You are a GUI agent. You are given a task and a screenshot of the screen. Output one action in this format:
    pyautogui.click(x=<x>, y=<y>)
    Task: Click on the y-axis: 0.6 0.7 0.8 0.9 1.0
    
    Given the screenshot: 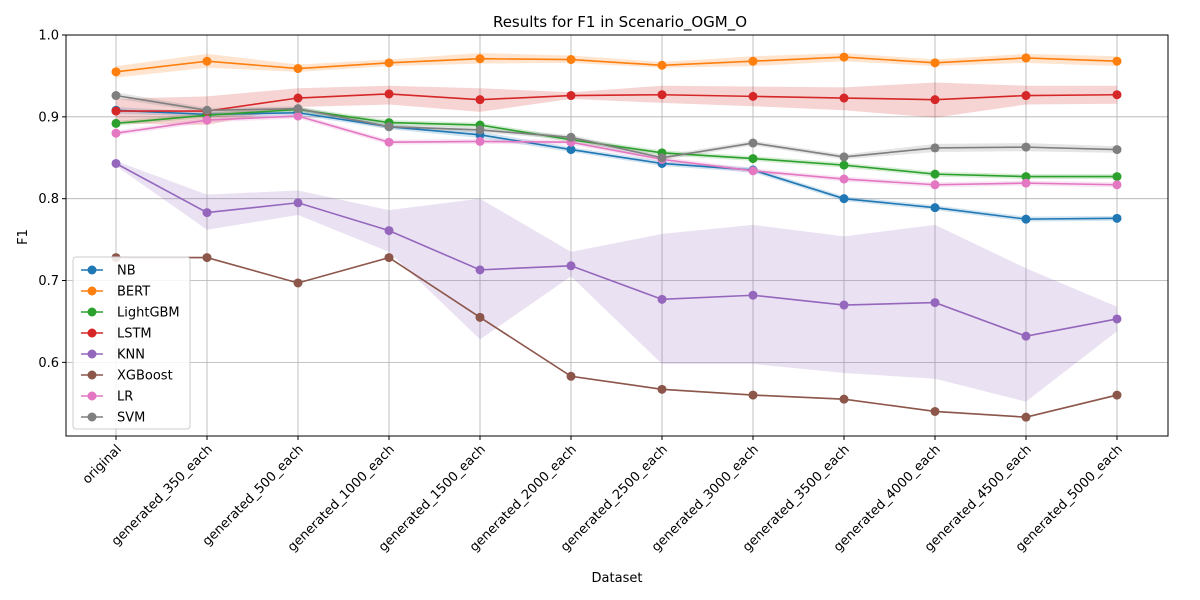 What is the action you would take?
    pyautogui.click(x=52, y=200)
    